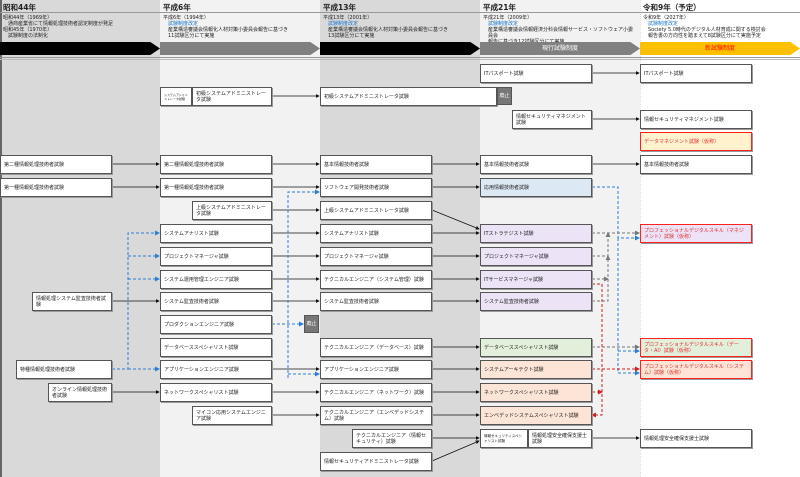  Describe the element at coordinates (696, 347) in the screenshot. I see `new-exam-box: プロフェッショナルデジタルスキル（データ・AI）試験（仮称）` at that location.